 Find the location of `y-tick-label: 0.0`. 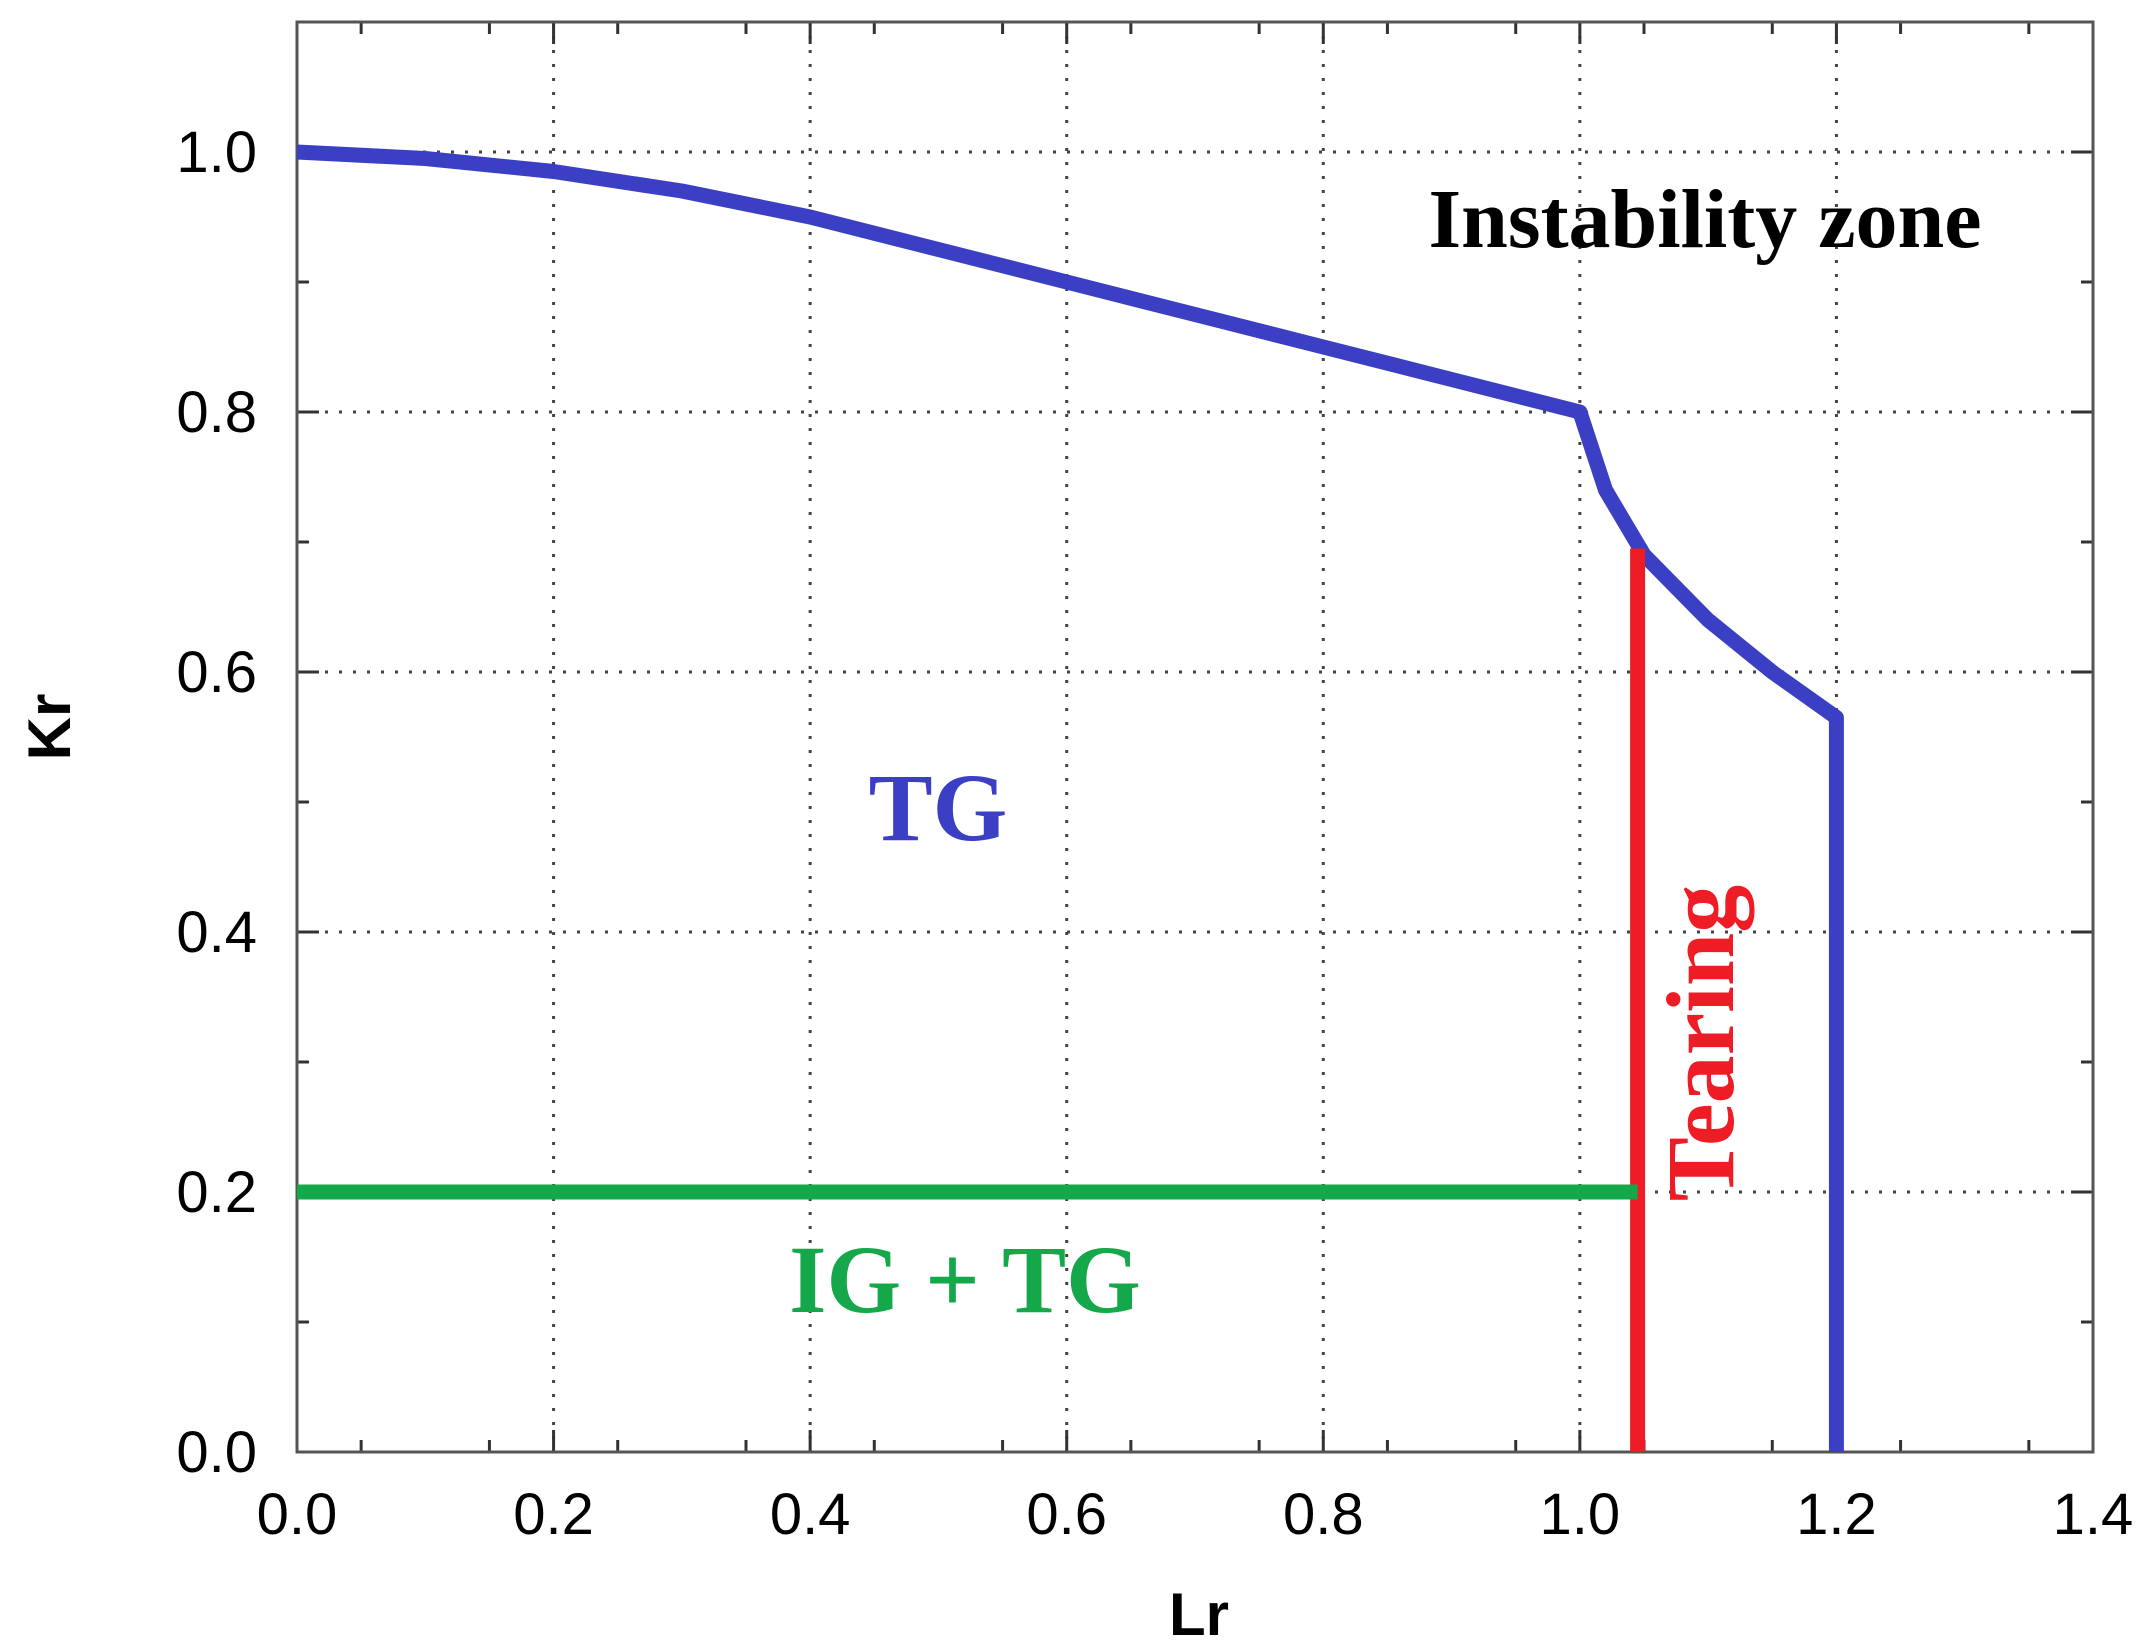

y-tick-label: 0.0 is located at coordinates (216, 1452).